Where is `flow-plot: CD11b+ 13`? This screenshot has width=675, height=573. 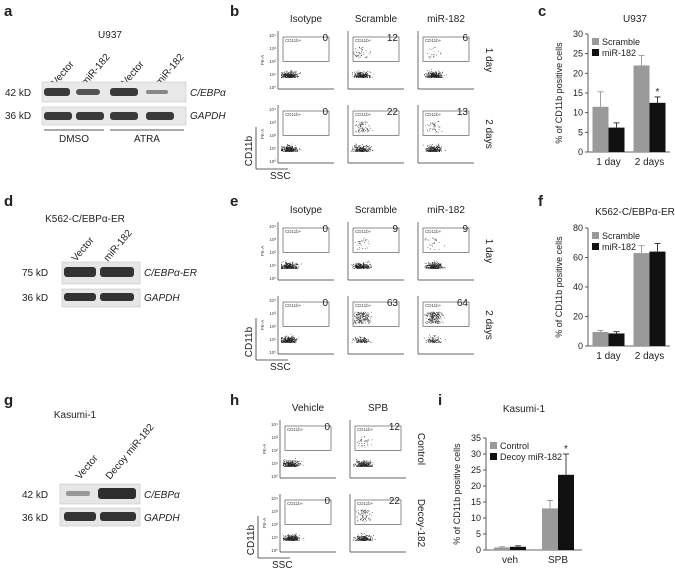 flow-plot: CD11b+ 13 is located at coordinates (445, 134).